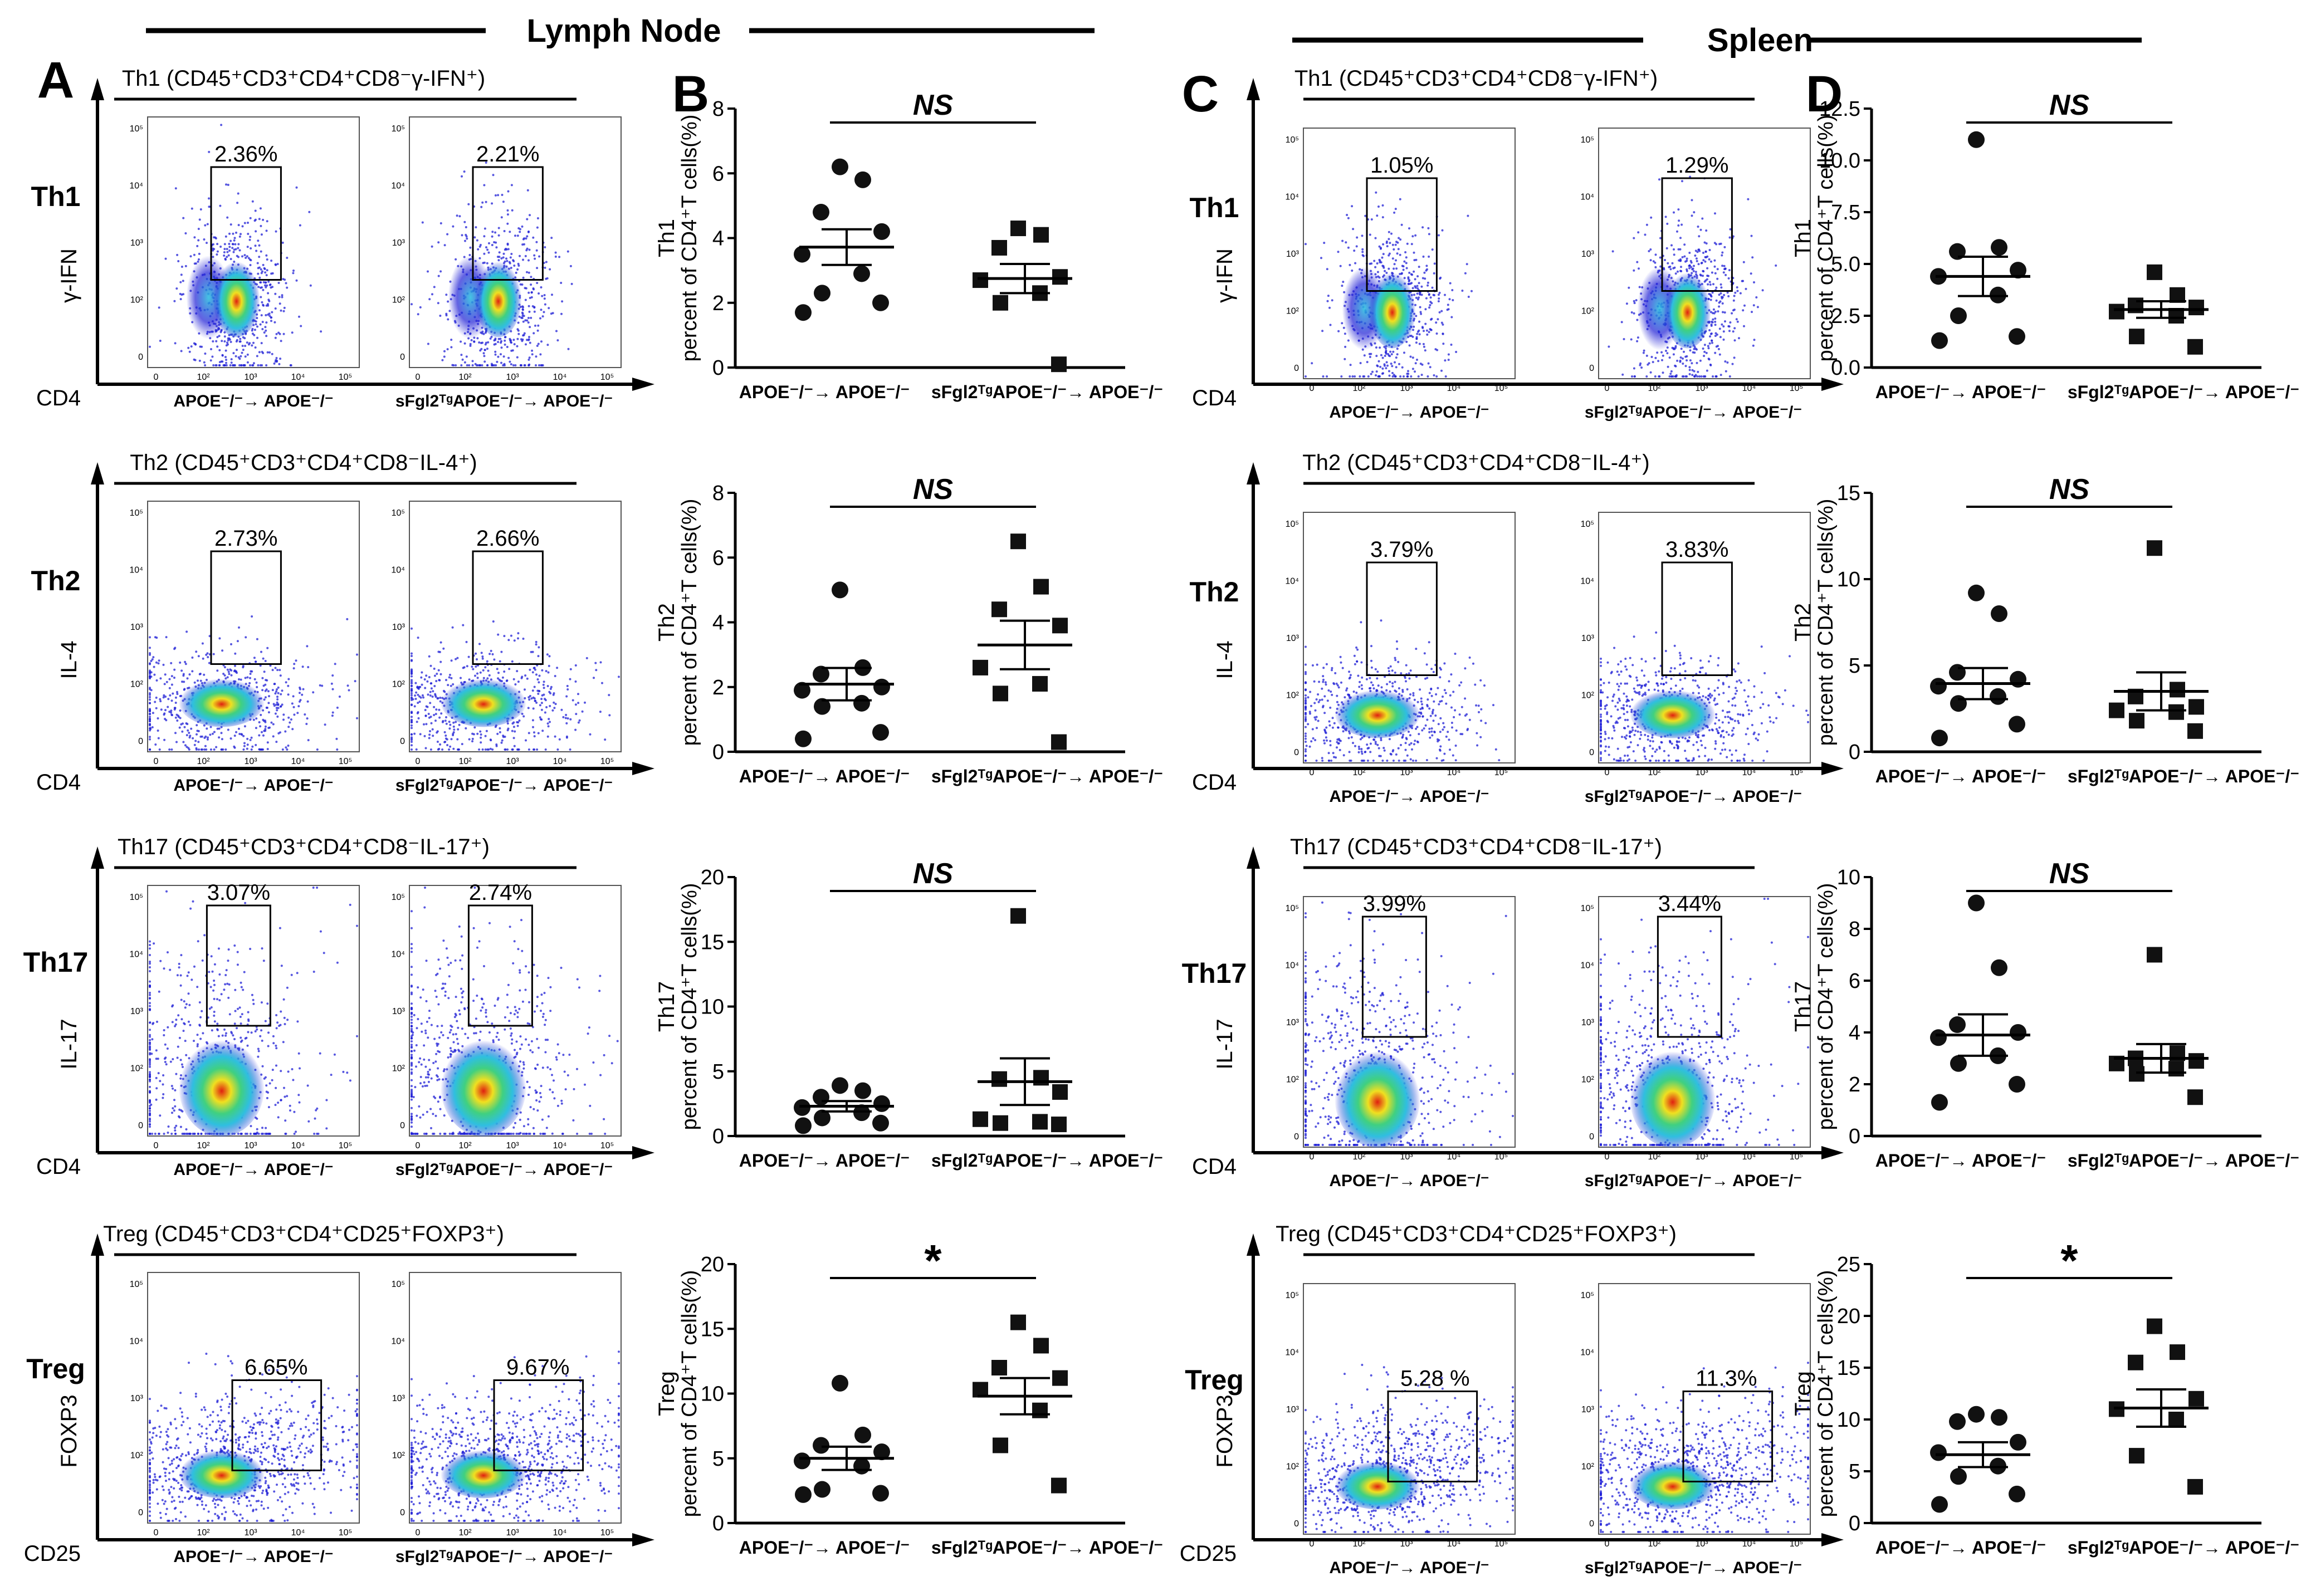 This screenshot has width=2301, height=1596. Describe the element at coordinates (137, 243) in the screenshot. I see `y-tick-label: 10³` at that location.